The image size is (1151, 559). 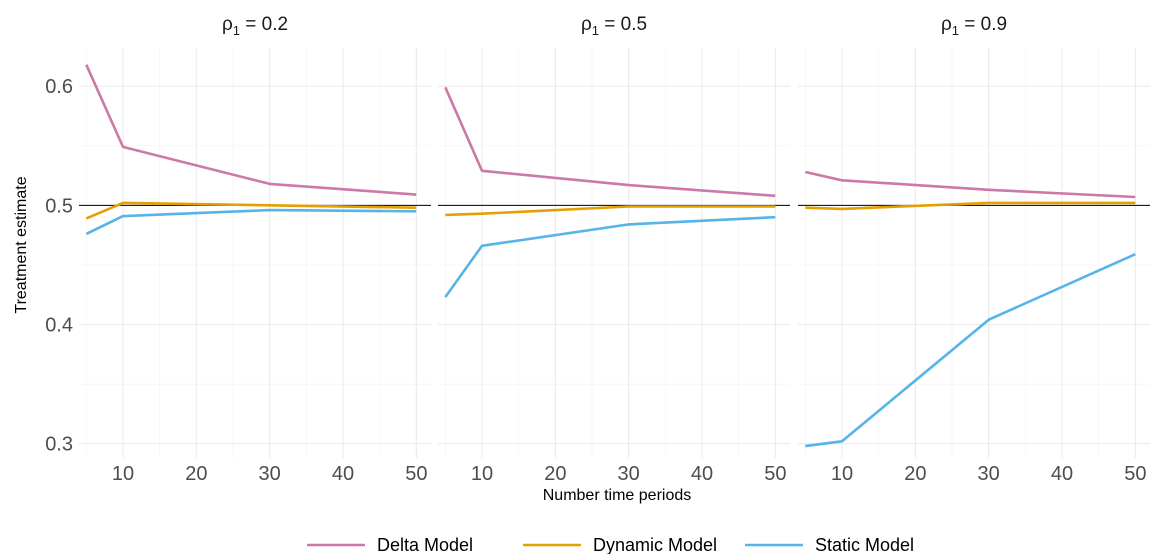 I want to click on legend: Delta Model Dynamic Model Static Model, so click(x=610, y=545).